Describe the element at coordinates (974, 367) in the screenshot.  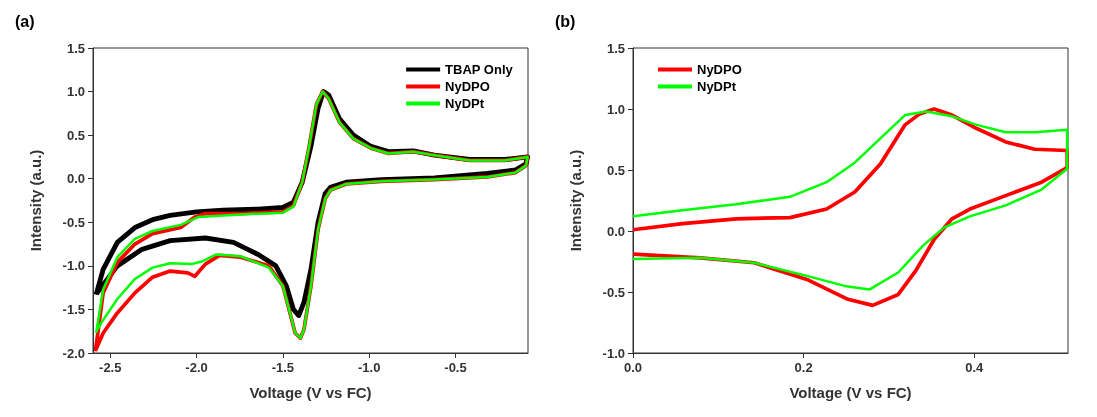
I see `x-tick-label: 0.4` at that location.